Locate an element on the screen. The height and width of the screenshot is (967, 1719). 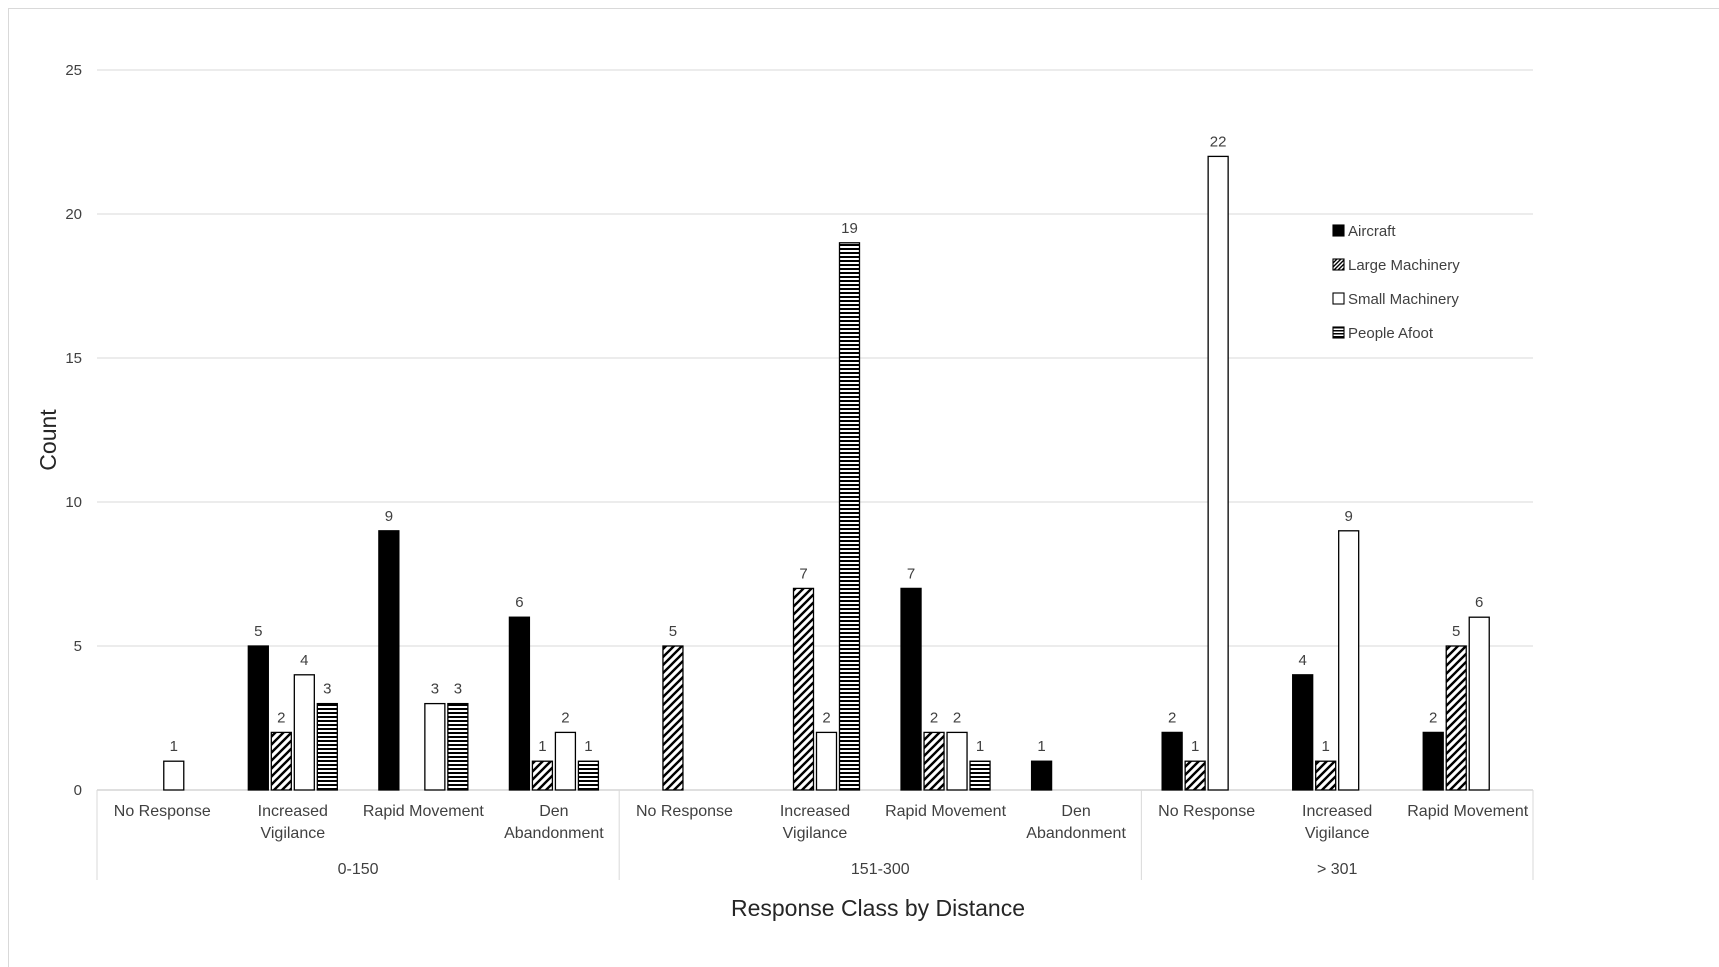
y-axis-ticks: 0 5 10 15 20 25 is located at coordinates (73, 430).